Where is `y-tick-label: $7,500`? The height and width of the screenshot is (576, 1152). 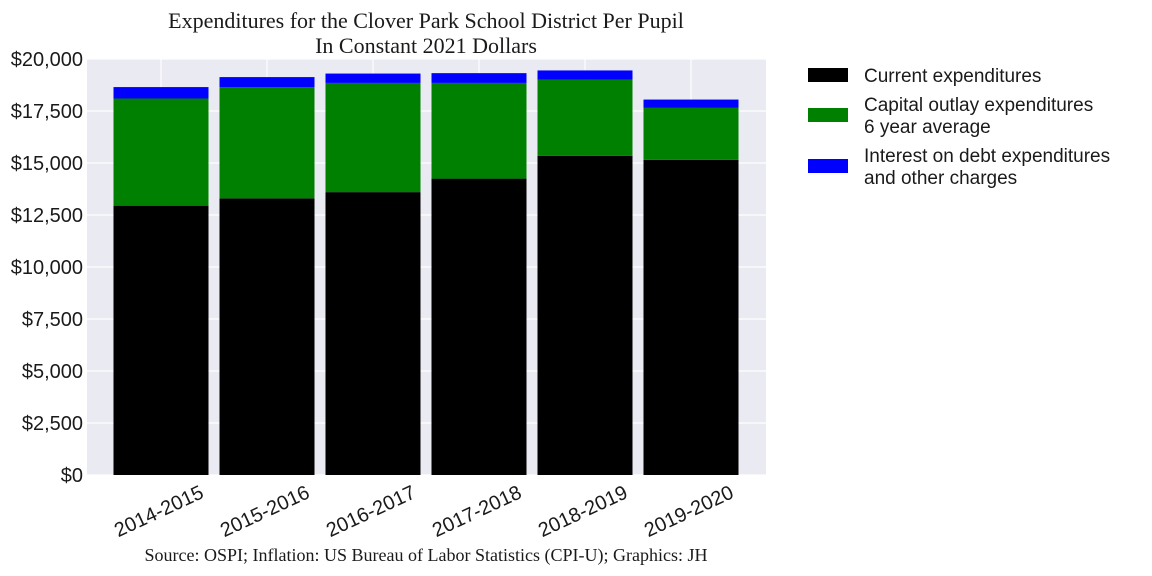
y-tick-label: $7,500 is located at coordinates (52, 320).